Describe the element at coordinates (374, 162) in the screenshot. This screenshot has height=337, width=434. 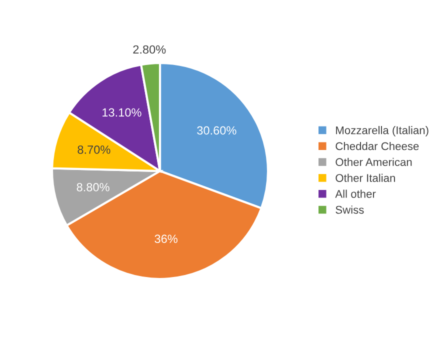
I see `legend-label: Other American` at that location.